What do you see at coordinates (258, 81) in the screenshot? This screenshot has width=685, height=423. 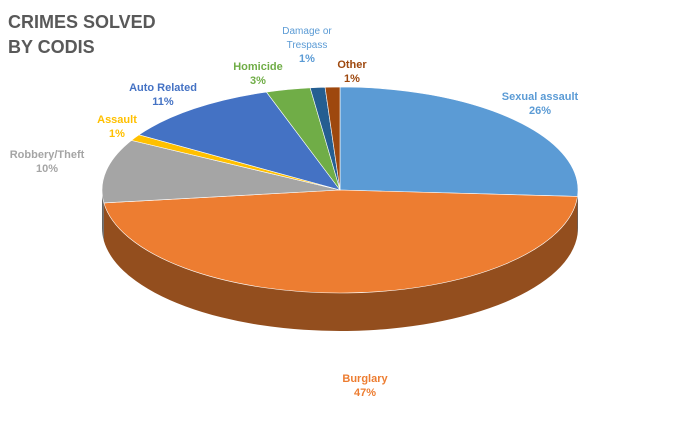 I see `data-label-5-1: 3%` at bounding box center [258, 81].